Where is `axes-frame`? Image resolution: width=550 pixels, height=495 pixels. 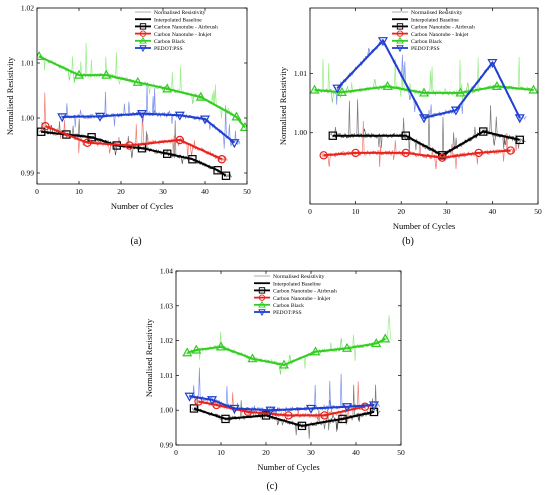 axes-frame is located at coordinates (288, 358).